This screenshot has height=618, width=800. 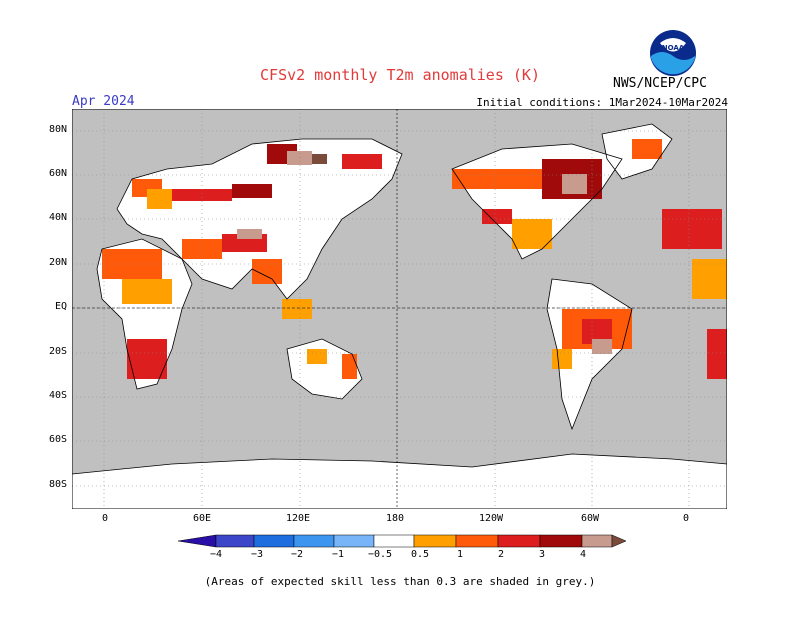 I want to click on coast-antarctica, so click(x=399, y=481).